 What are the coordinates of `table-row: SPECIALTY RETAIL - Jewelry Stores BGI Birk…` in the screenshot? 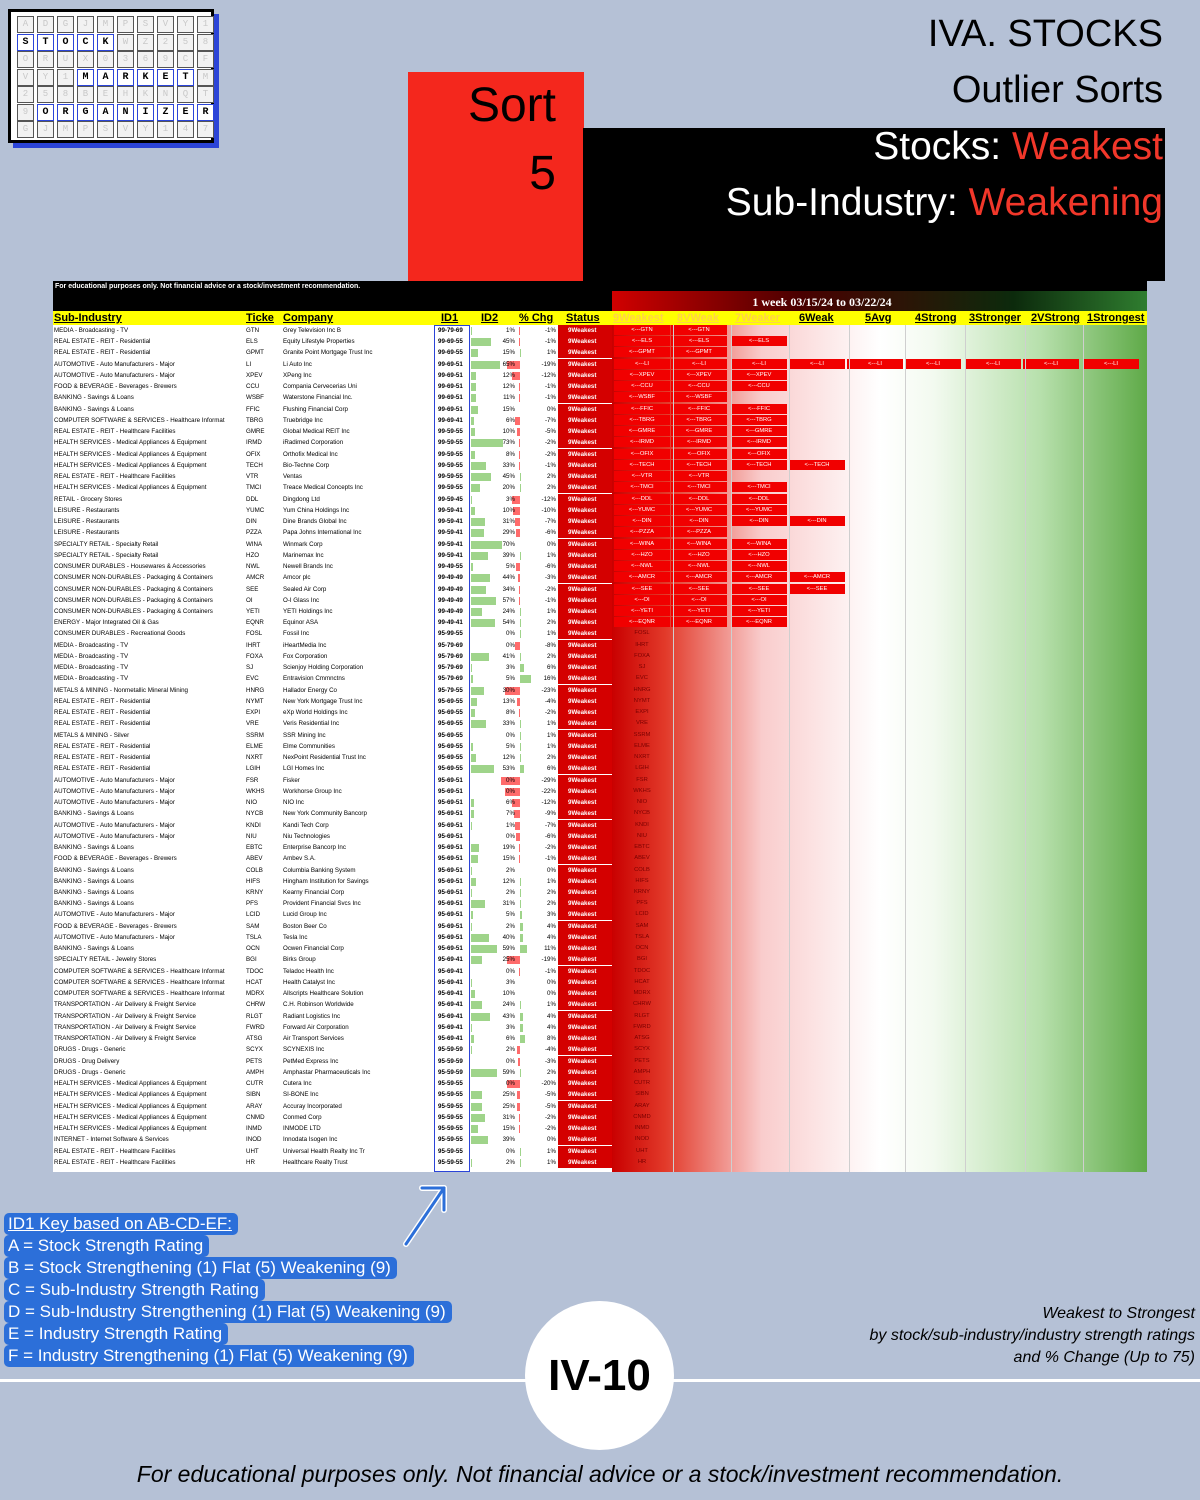 It's located at (600, 960).